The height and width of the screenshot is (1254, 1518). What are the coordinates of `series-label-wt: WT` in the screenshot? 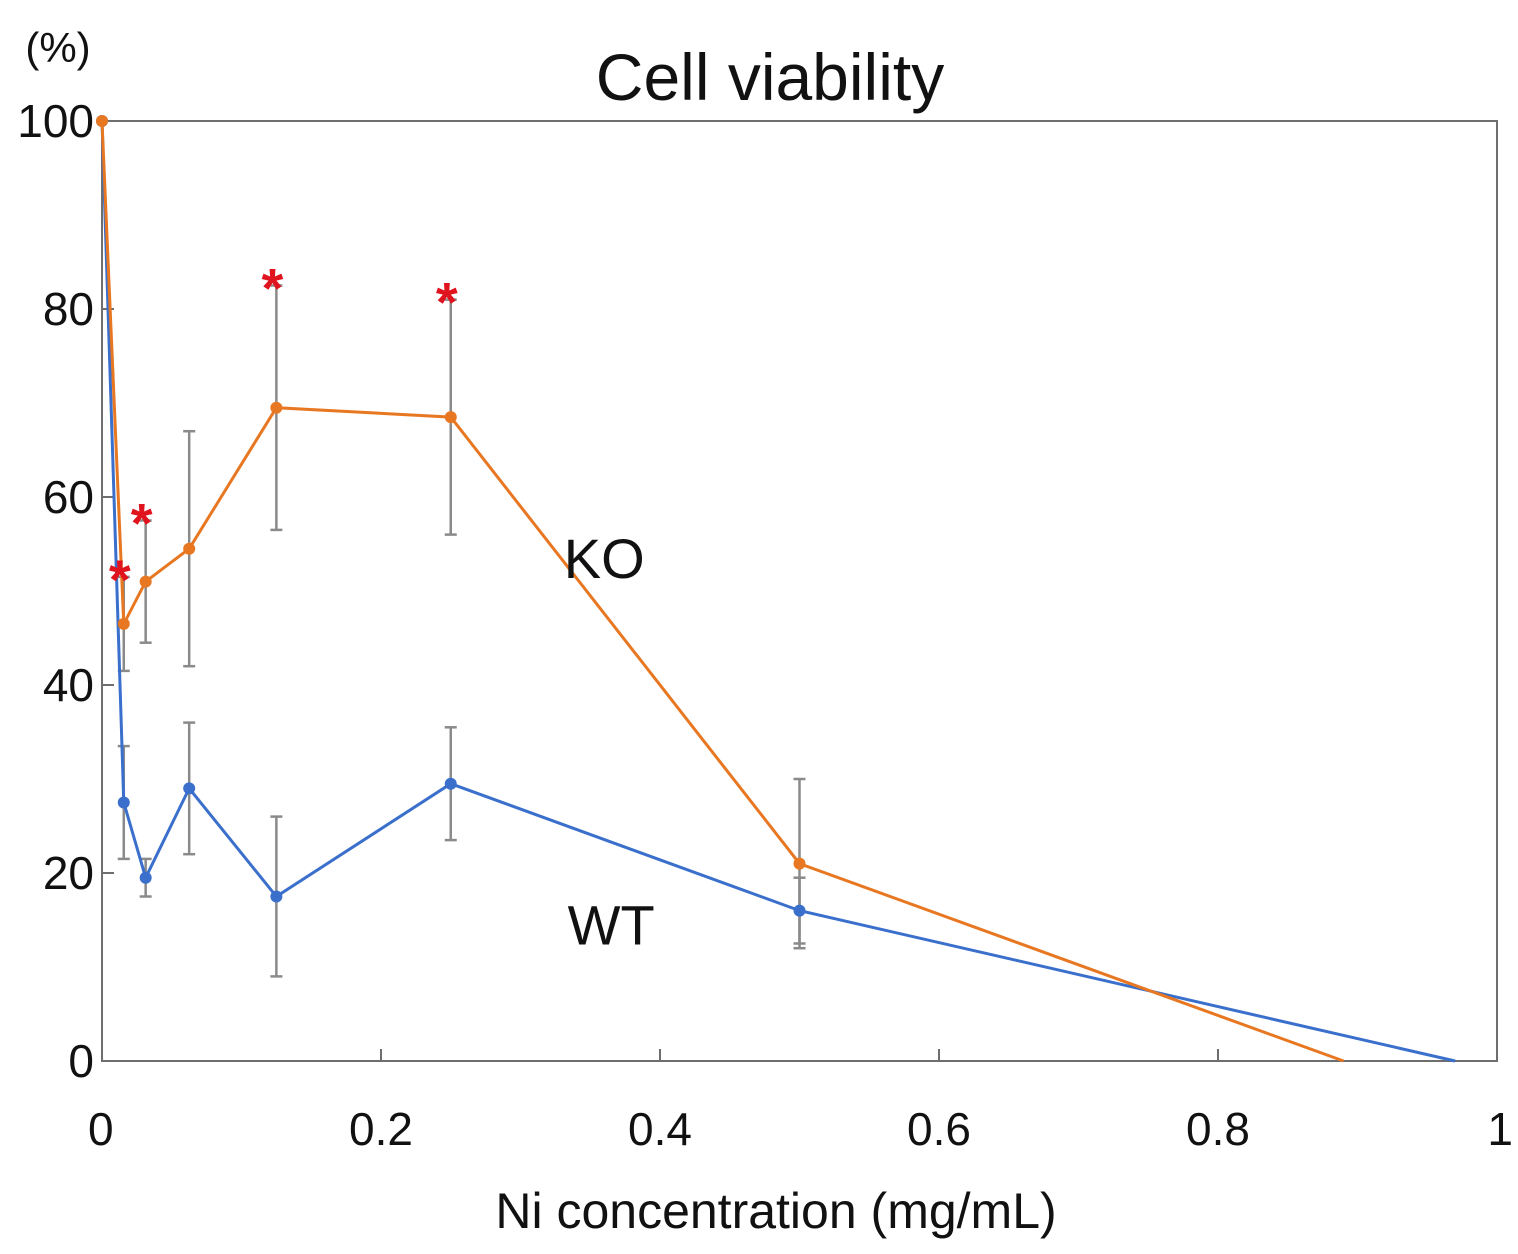 It's located at (611, 925).